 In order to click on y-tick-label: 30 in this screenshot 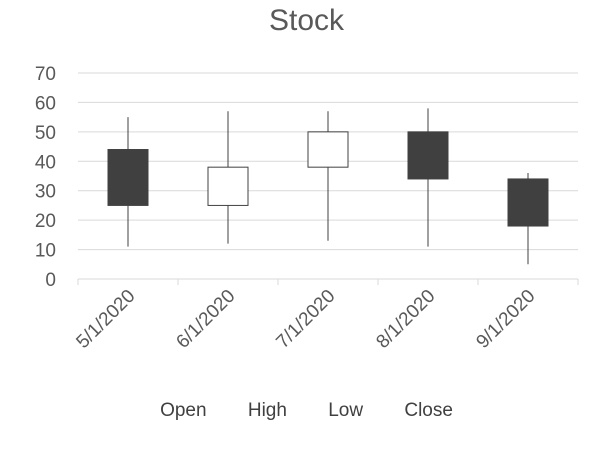, I will do `click(45, 192)`.